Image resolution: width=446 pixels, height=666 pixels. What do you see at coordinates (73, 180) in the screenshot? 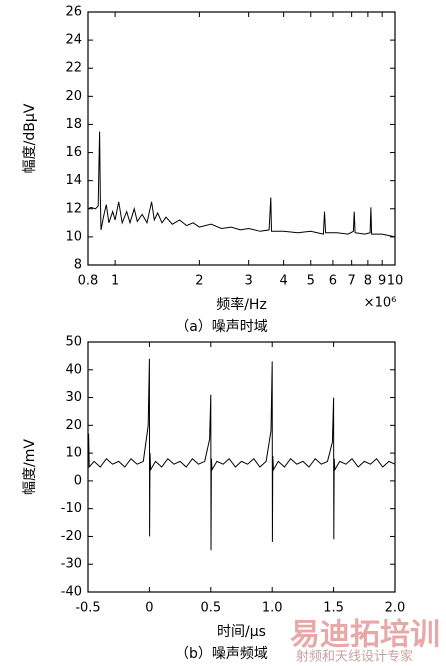
I see `y-tick-label: 14` at bounding box center [73, 180].